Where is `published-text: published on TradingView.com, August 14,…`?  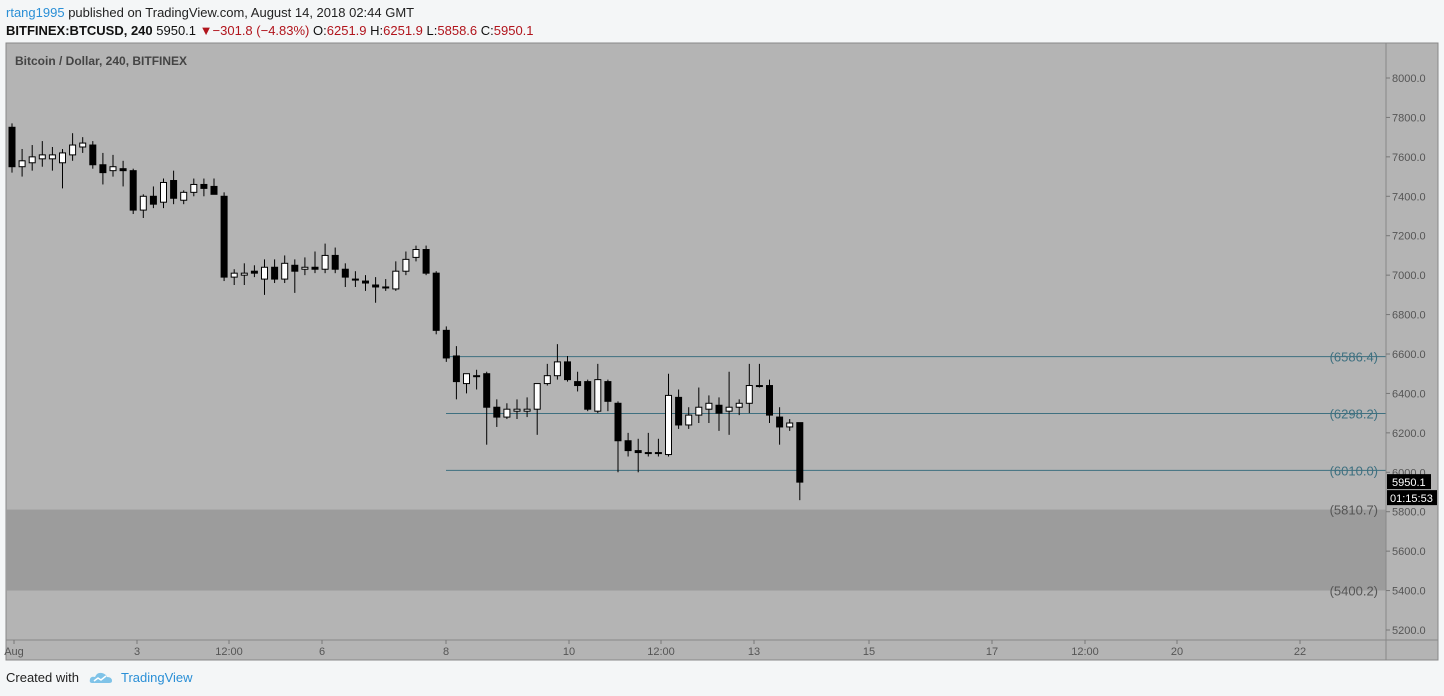 published-text: published on TradingView.com, August 14,… is located at coordinates (241, 12).